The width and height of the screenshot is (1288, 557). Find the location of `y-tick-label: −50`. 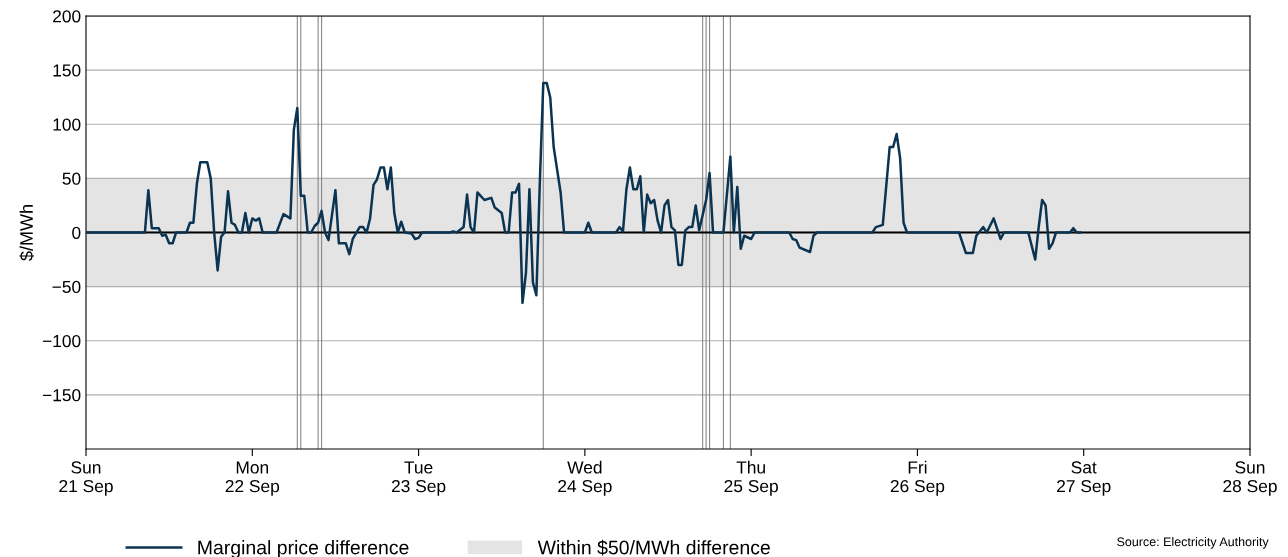

y-tick-label: −50 is located at coordinates (66, 287).